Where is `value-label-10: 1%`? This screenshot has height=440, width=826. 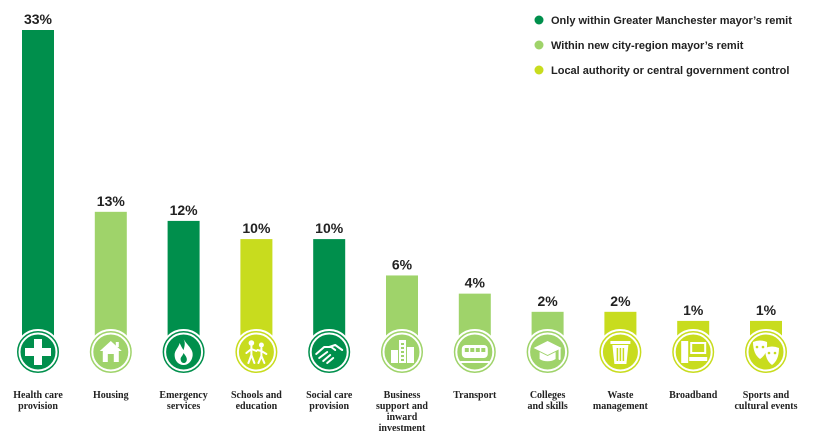 value-label-10: 1% is located at coordinates (693, 310).